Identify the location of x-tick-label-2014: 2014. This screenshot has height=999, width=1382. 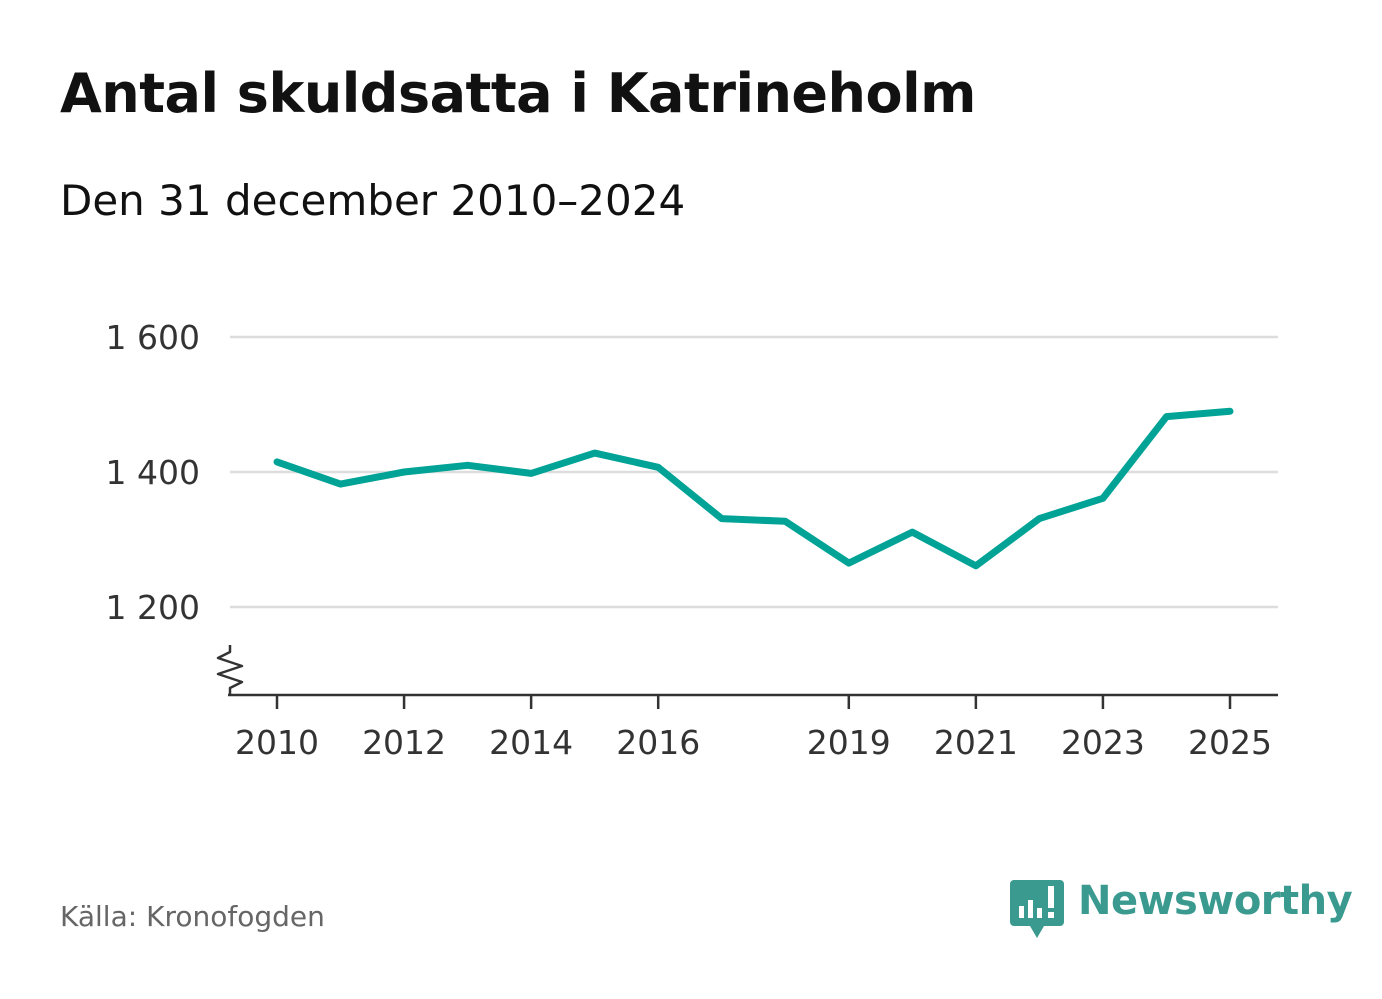
(531, 742).